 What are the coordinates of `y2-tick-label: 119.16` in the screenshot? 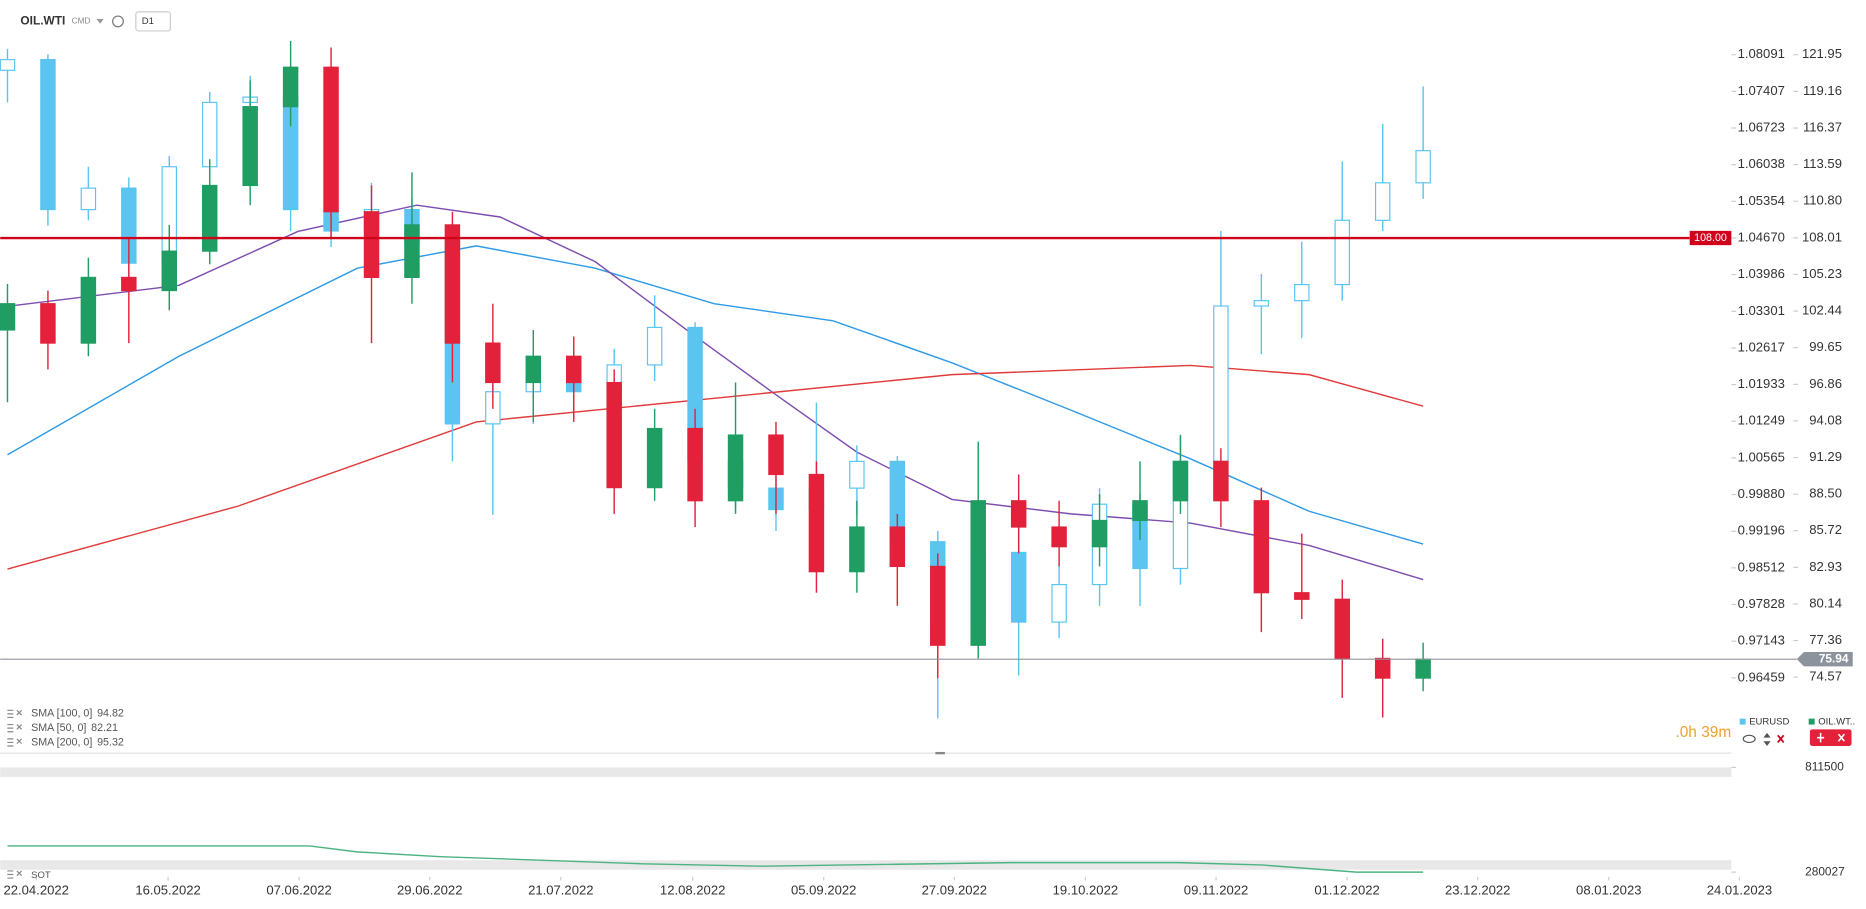 It's located at (1822, 90).